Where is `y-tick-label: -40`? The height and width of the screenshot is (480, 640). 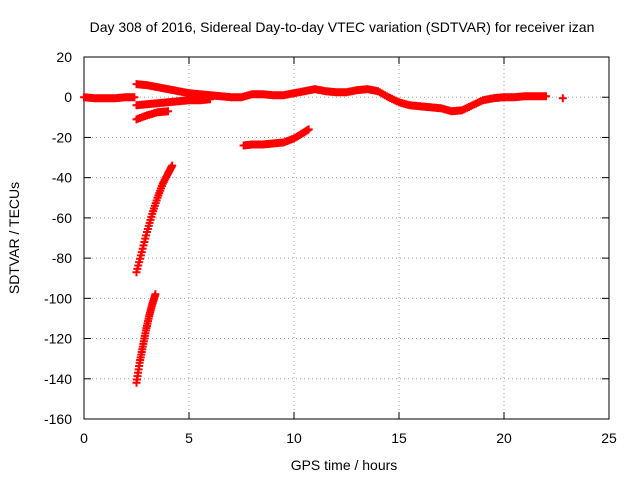
y-tick-label: -40 is located at coordinates (62, 178).